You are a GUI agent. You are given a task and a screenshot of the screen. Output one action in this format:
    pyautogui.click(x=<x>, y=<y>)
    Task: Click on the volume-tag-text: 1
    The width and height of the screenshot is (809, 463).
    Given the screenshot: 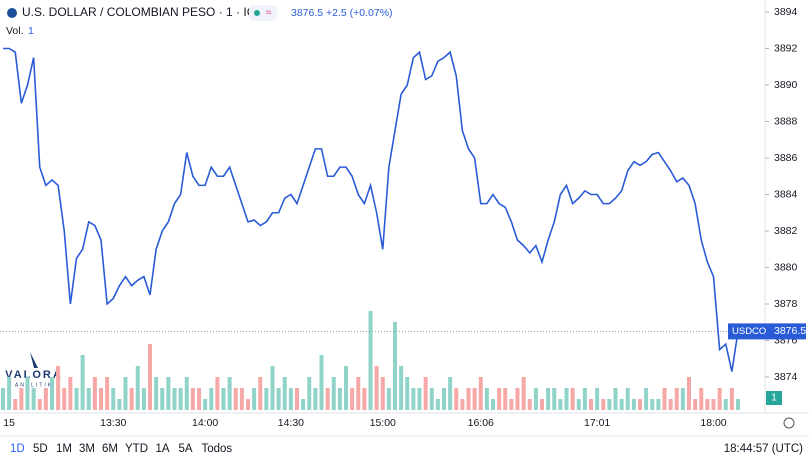 What is the action you would take?
    pyautogui.click(x=774, y=398)
    